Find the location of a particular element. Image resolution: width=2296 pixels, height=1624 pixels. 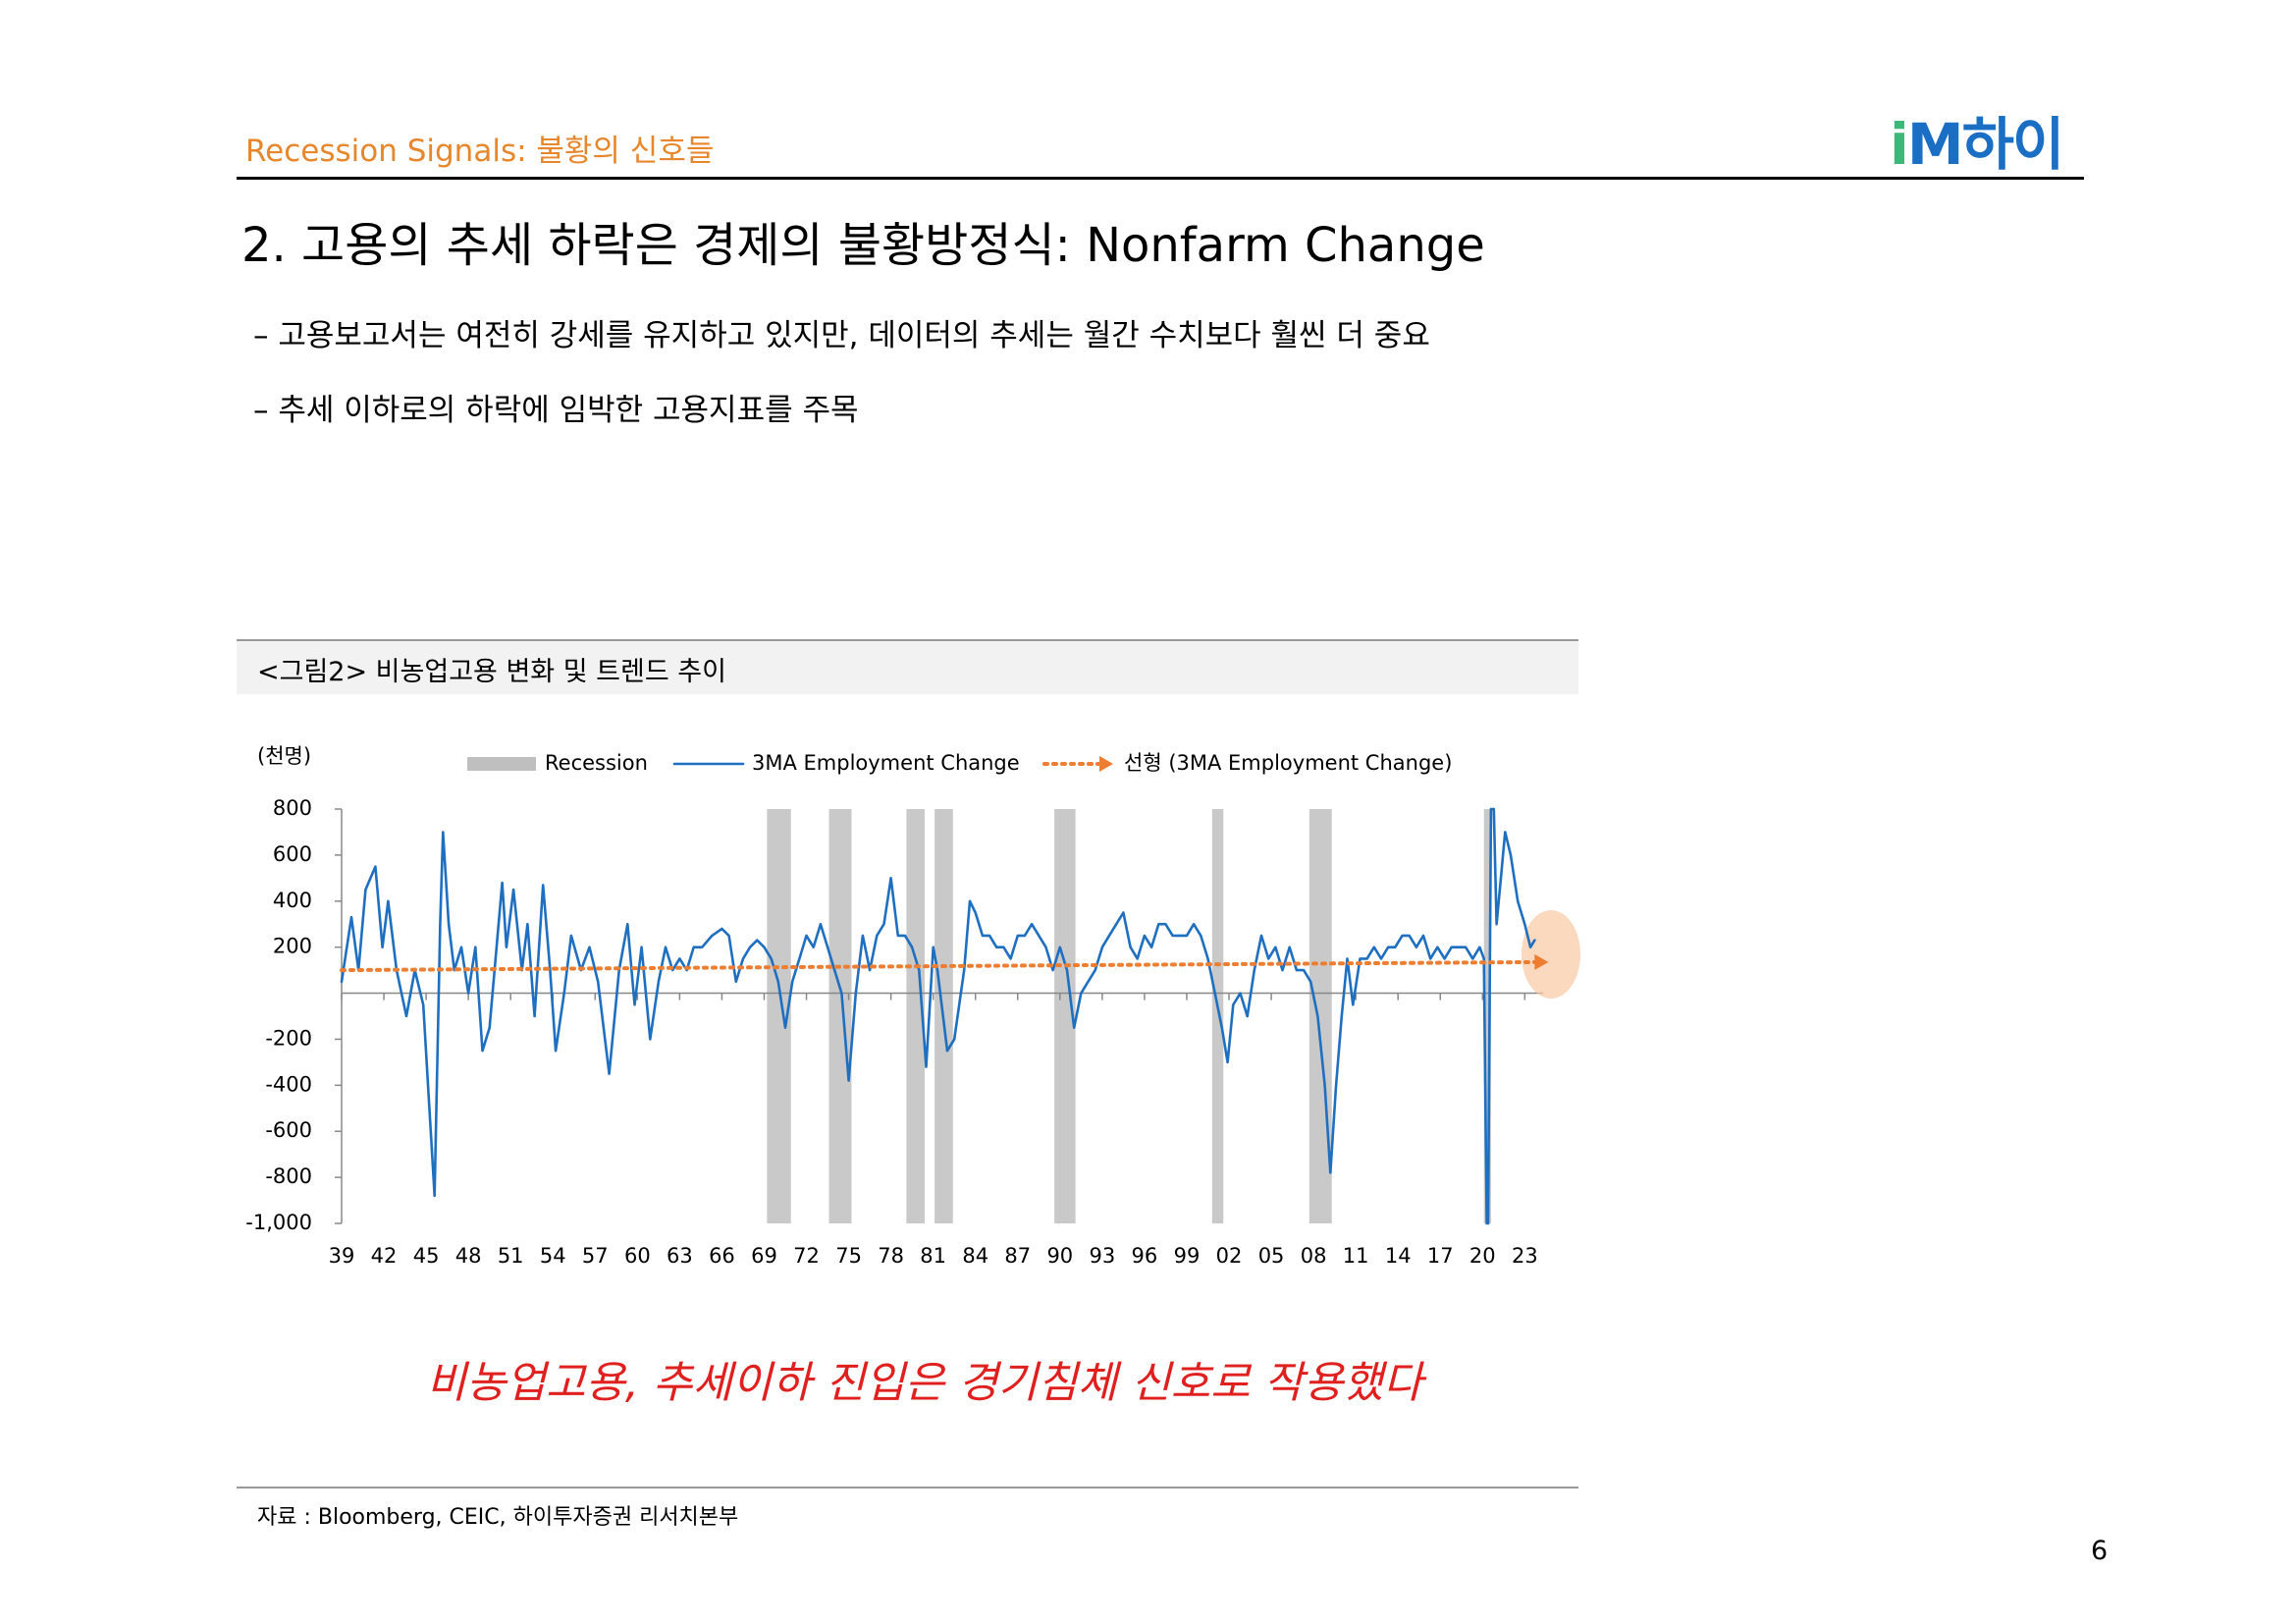

x-tick-label: 11 is located at coordinates (1356, 1256).